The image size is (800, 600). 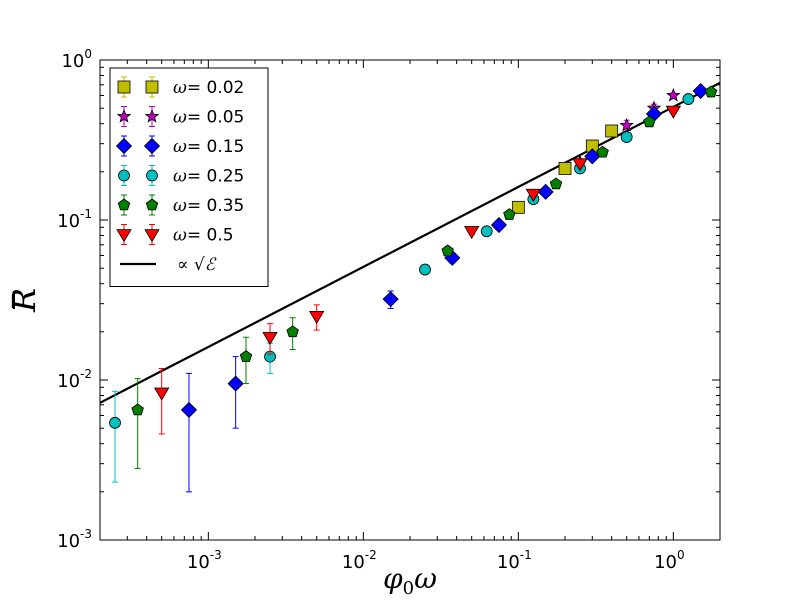 I want to click on legend-fit-label: ∝ √ℰ, so click(x=197, y=265).